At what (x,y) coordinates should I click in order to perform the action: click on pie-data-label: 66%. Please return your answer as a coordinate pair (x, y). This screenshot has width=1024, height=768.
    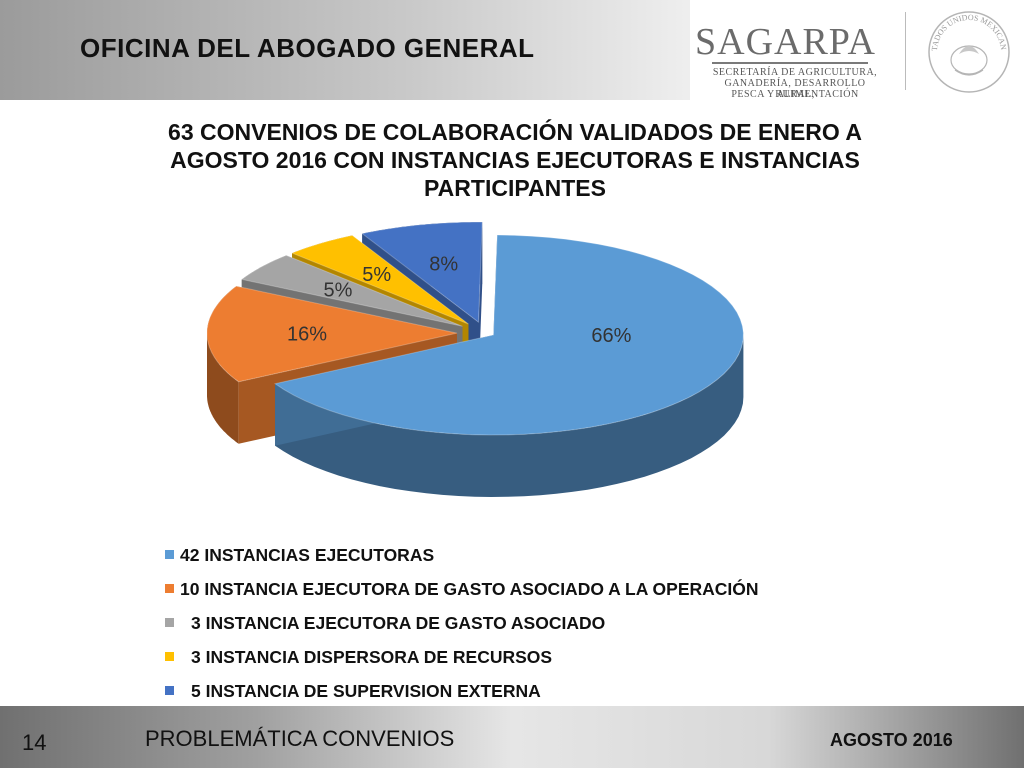
    Looking at the image, I should click on (611, 336).